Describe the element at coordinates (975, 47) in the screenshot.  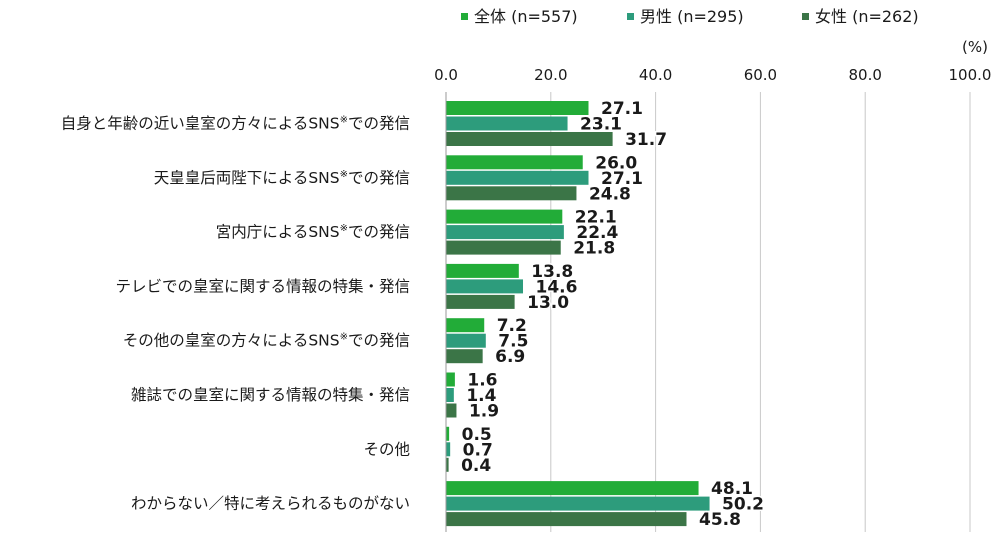
I see `unit-label: (%)` at that location.